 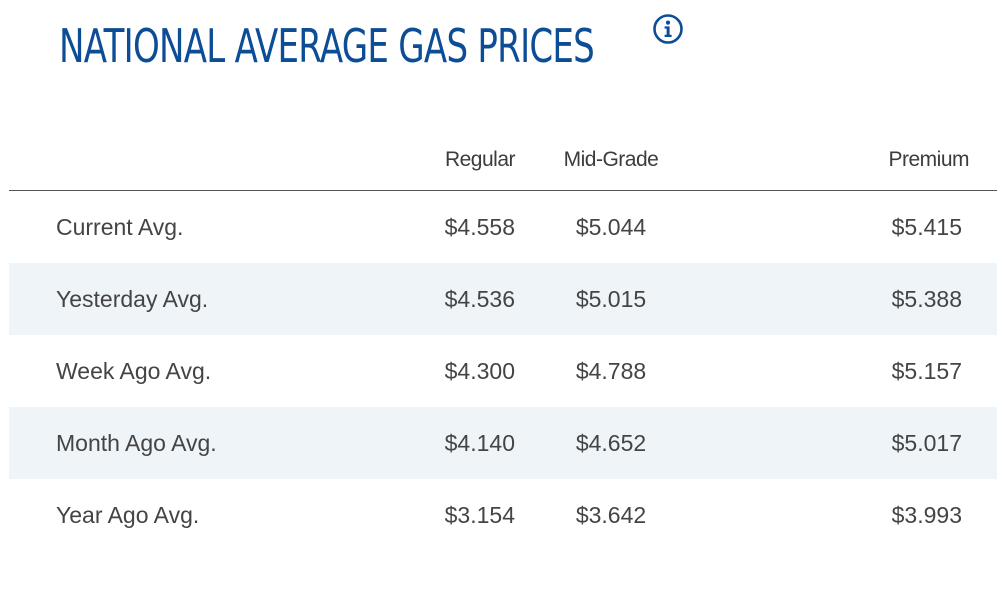 I want to click on column-header-mid-grade: Mid-Grade, so click(x=646, y=160).